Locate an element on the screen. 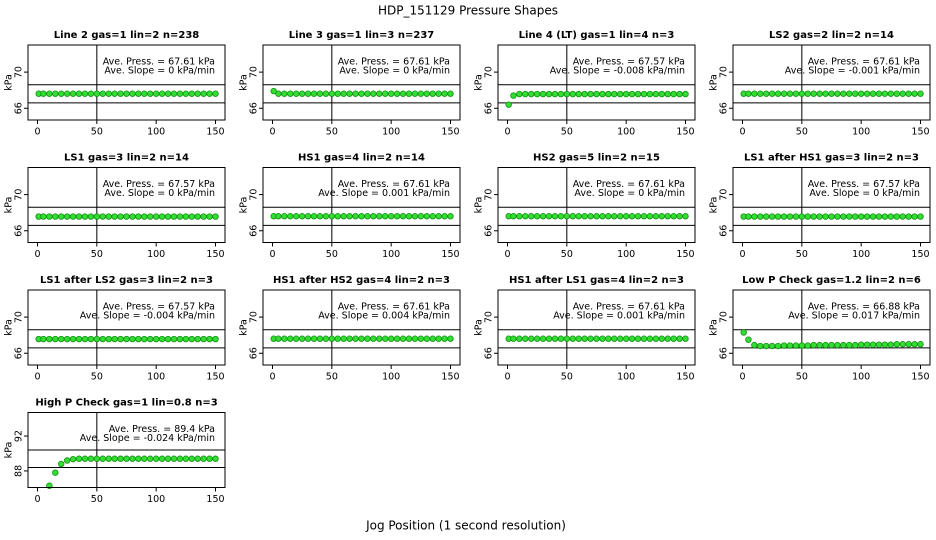 This screenshot has height=540, width=936. y-tick-label: 70 is located at coordinates (489, 317).